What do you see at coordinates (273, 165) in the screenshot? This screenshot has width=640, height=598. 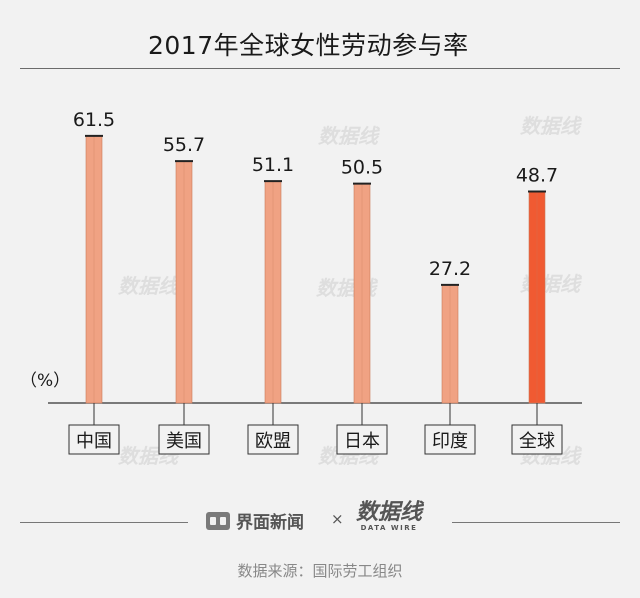 I see `value-label: 51.1` at bounding box center [273, 165].